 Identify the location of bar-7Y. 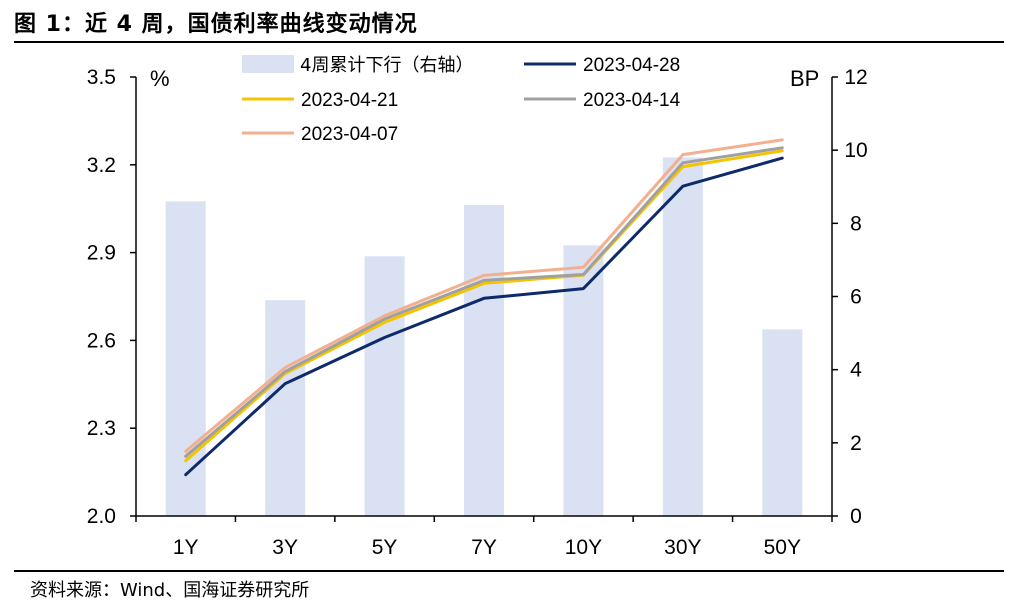
(484, 360).